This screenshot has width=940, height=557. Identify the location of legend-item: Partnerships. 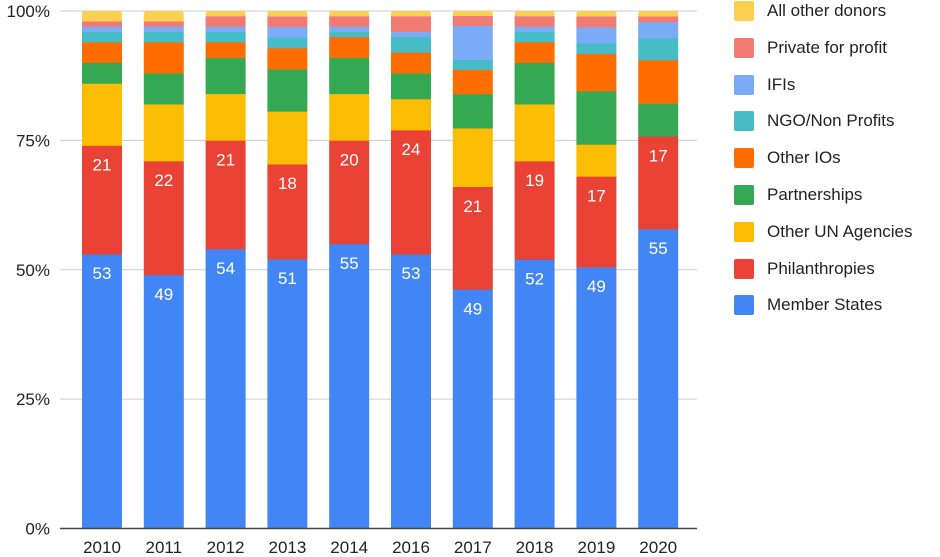
(798, 195).